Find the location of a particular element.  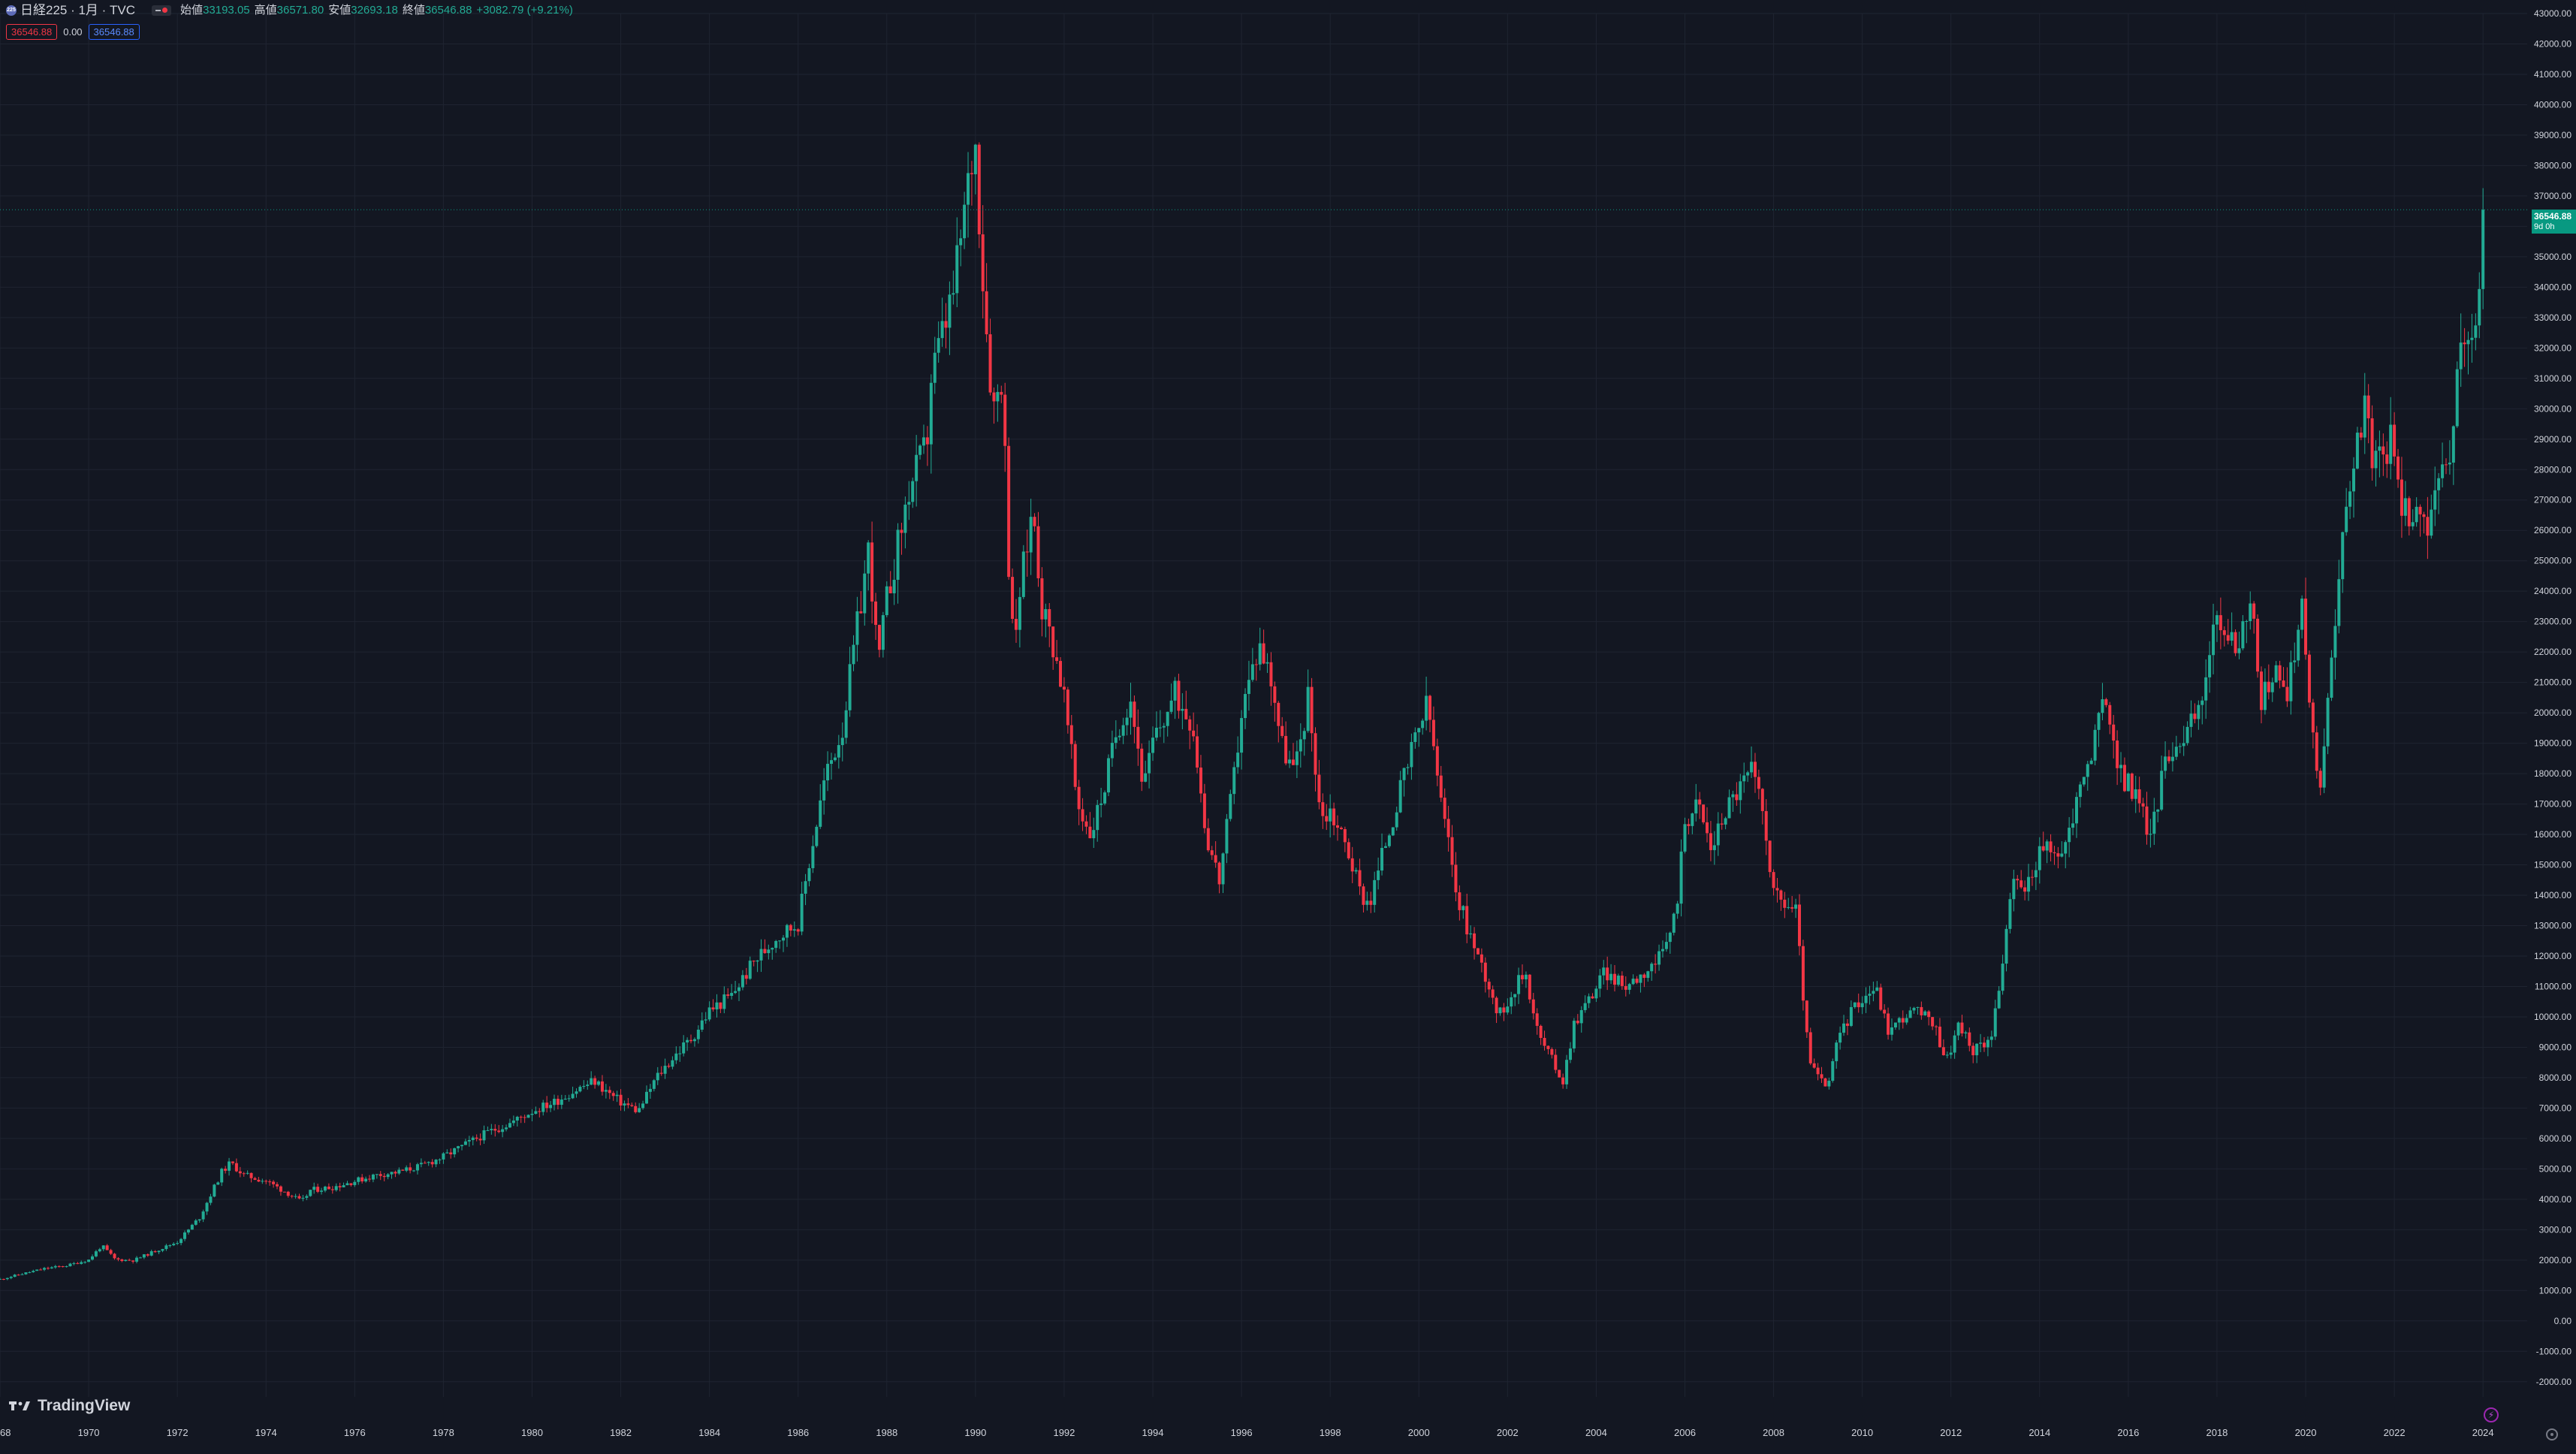

tradingview-logo: TradingView is located at coordinates (69, 1406).